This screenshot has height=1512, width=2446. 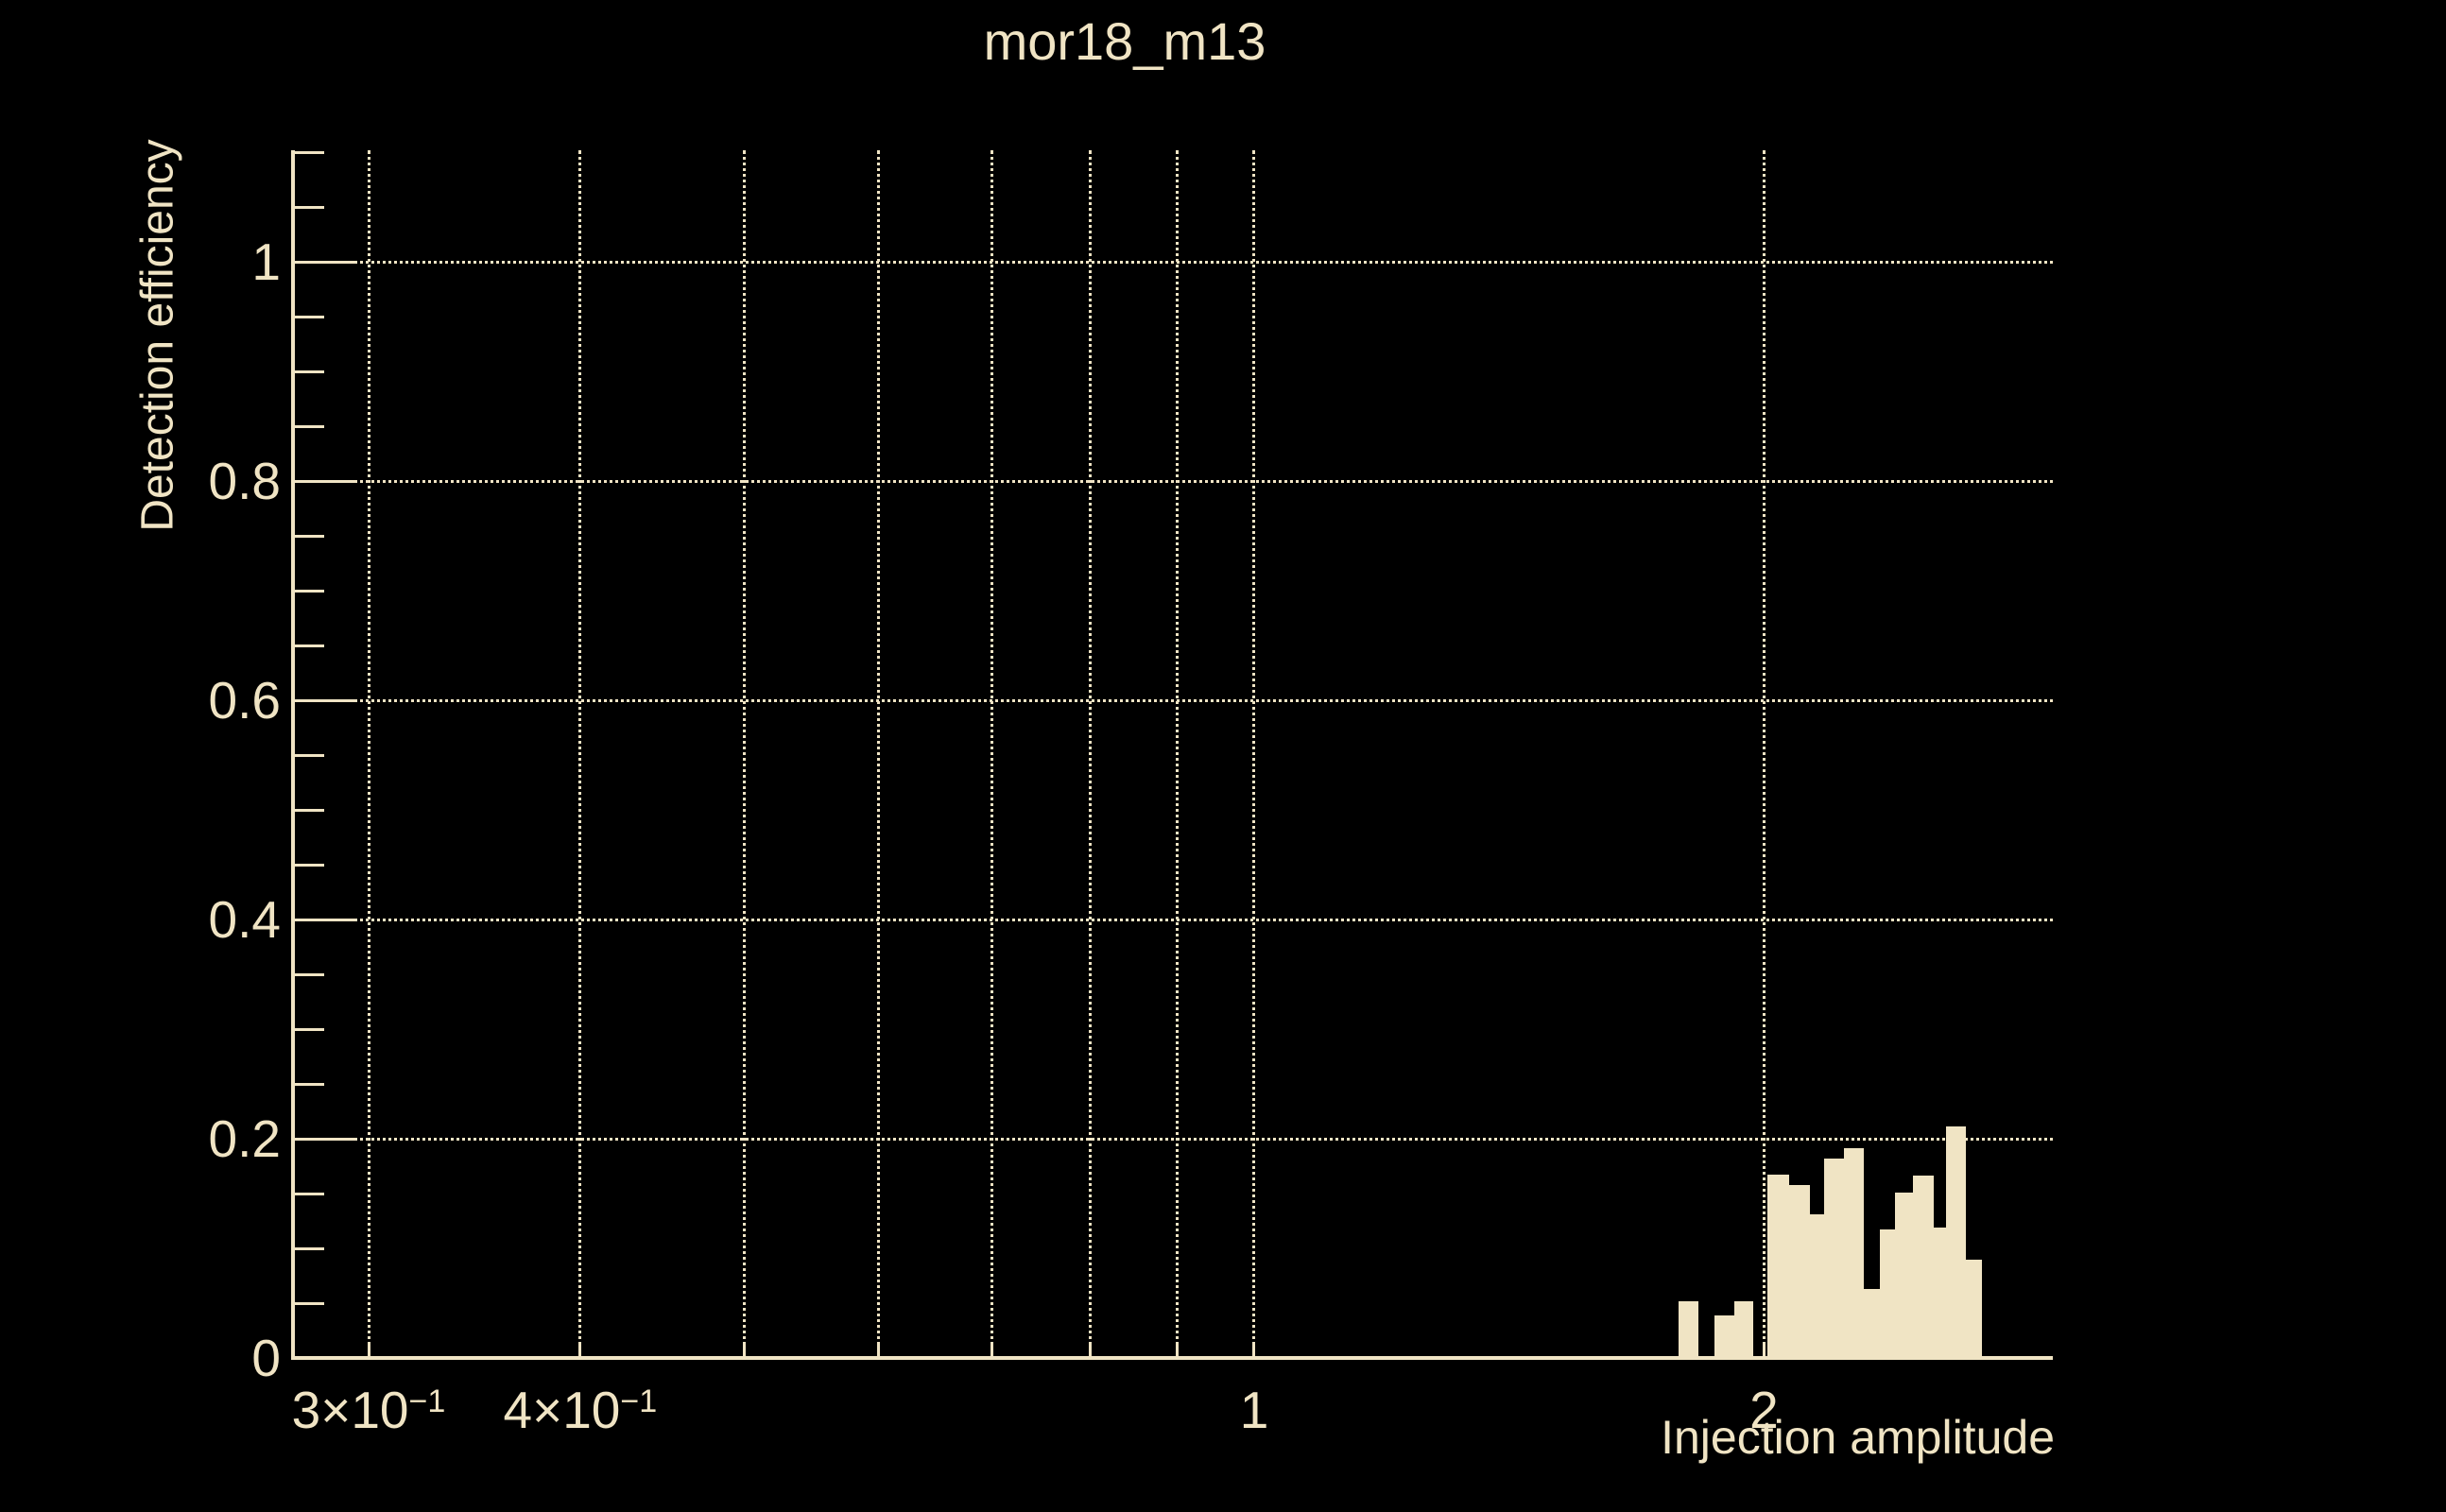 What do you see at coordinates (266, 1358) in the screenshot?
I see `y-tick-label: 0` at bounding box center [266, 1358].